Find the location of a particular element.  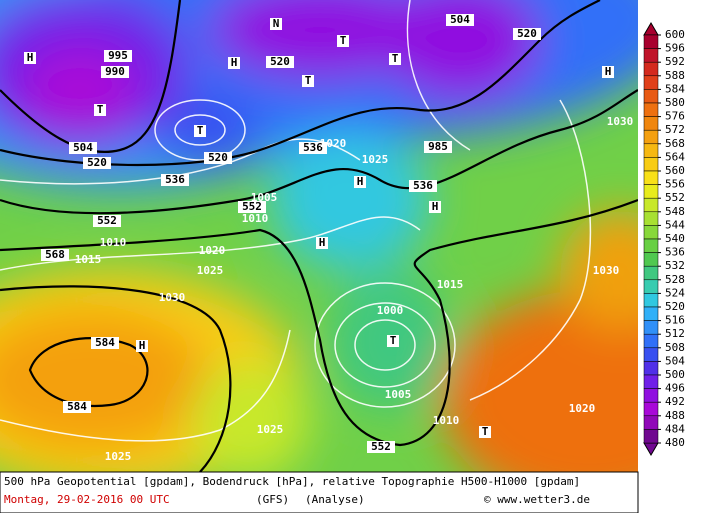

isobar-label: 1005 is located at coordinates (398, 394).